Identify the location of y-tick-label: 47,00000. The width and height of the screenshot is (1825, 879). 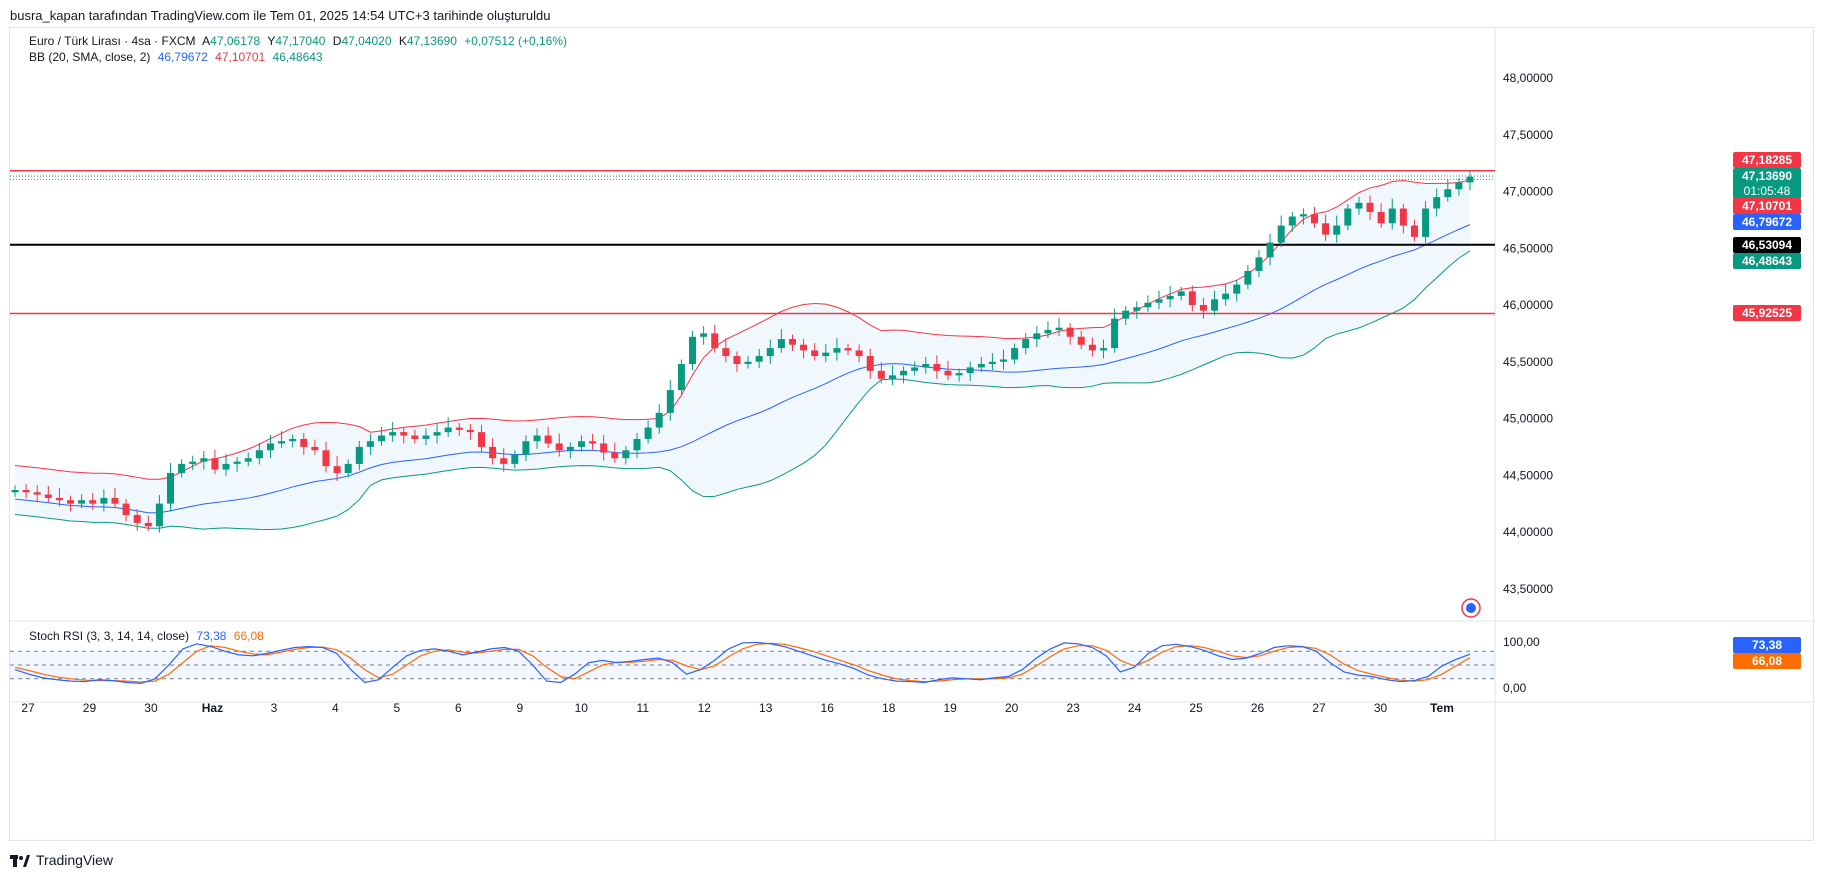
(1528, 192).